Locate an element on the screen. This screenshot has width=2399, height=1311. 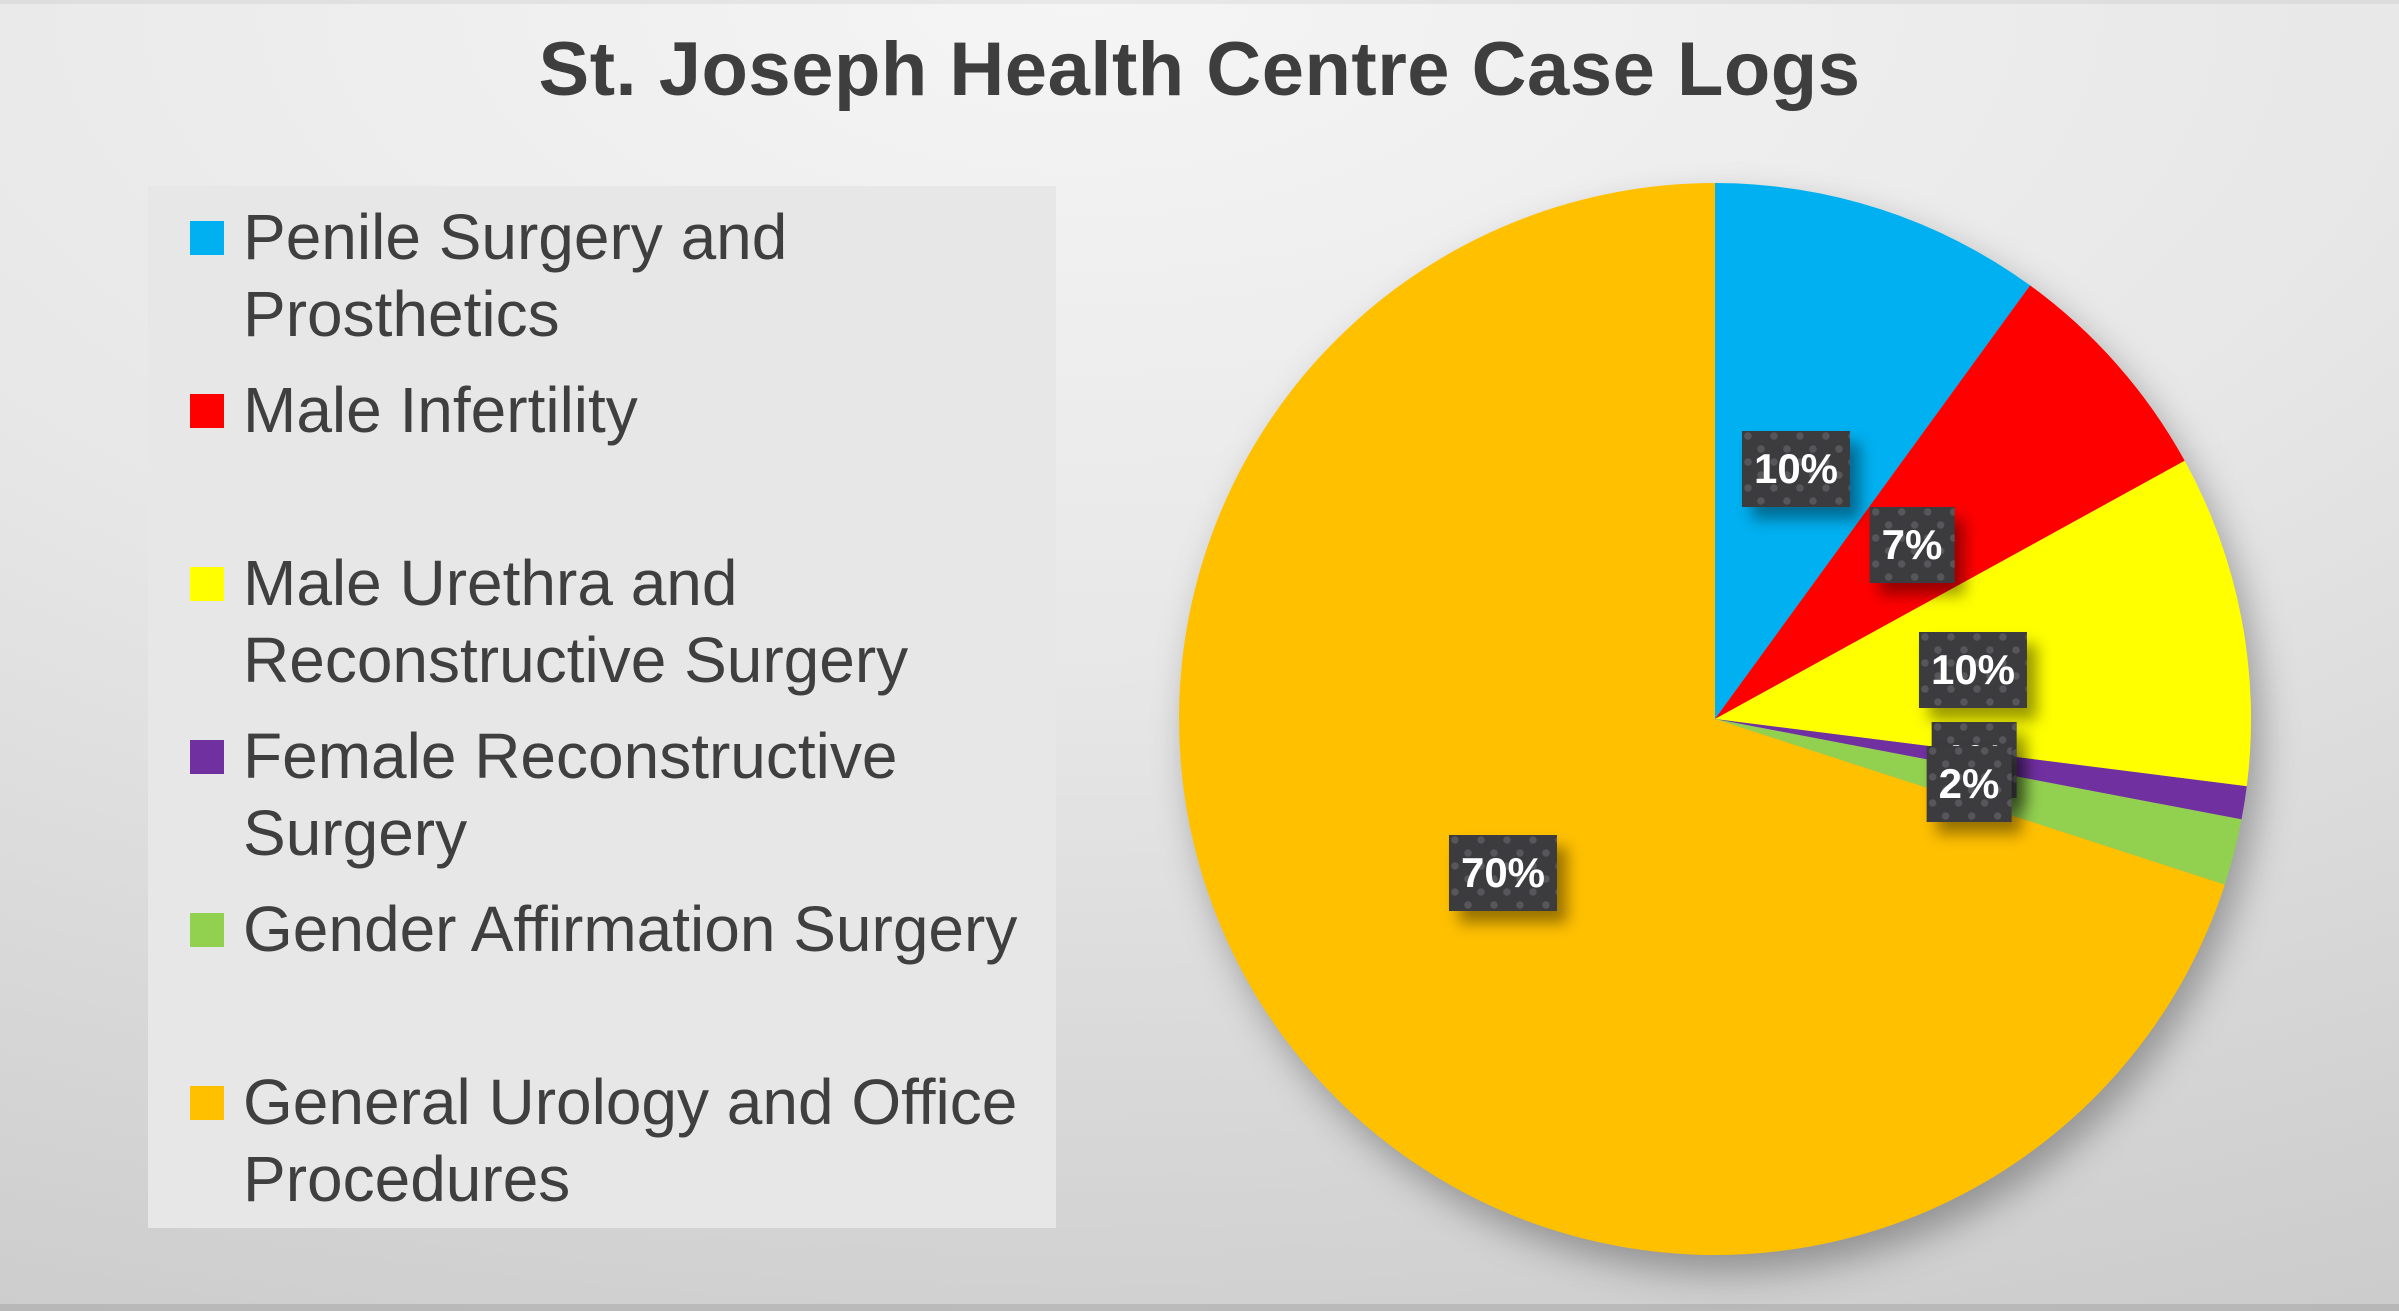
legend-item-general-urology-and-office: General Urology and Office Procedures is located at coordinates (617, 1150).